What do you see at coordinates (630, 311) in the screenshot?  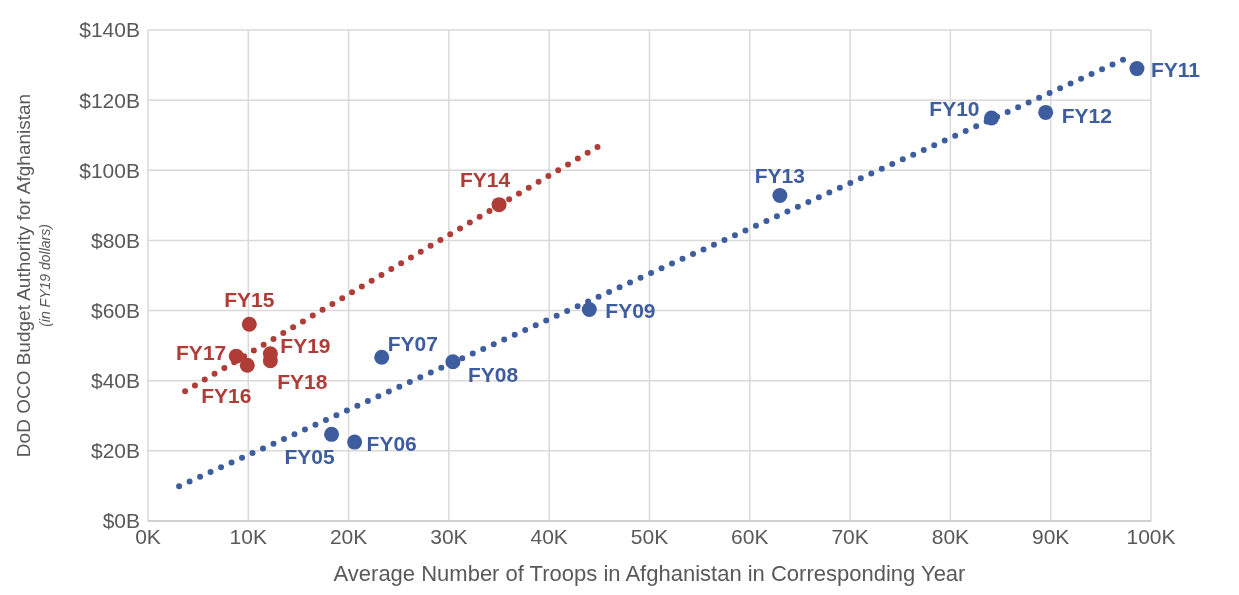 I see `annotation: FY09` at bounding box center [630, 311].